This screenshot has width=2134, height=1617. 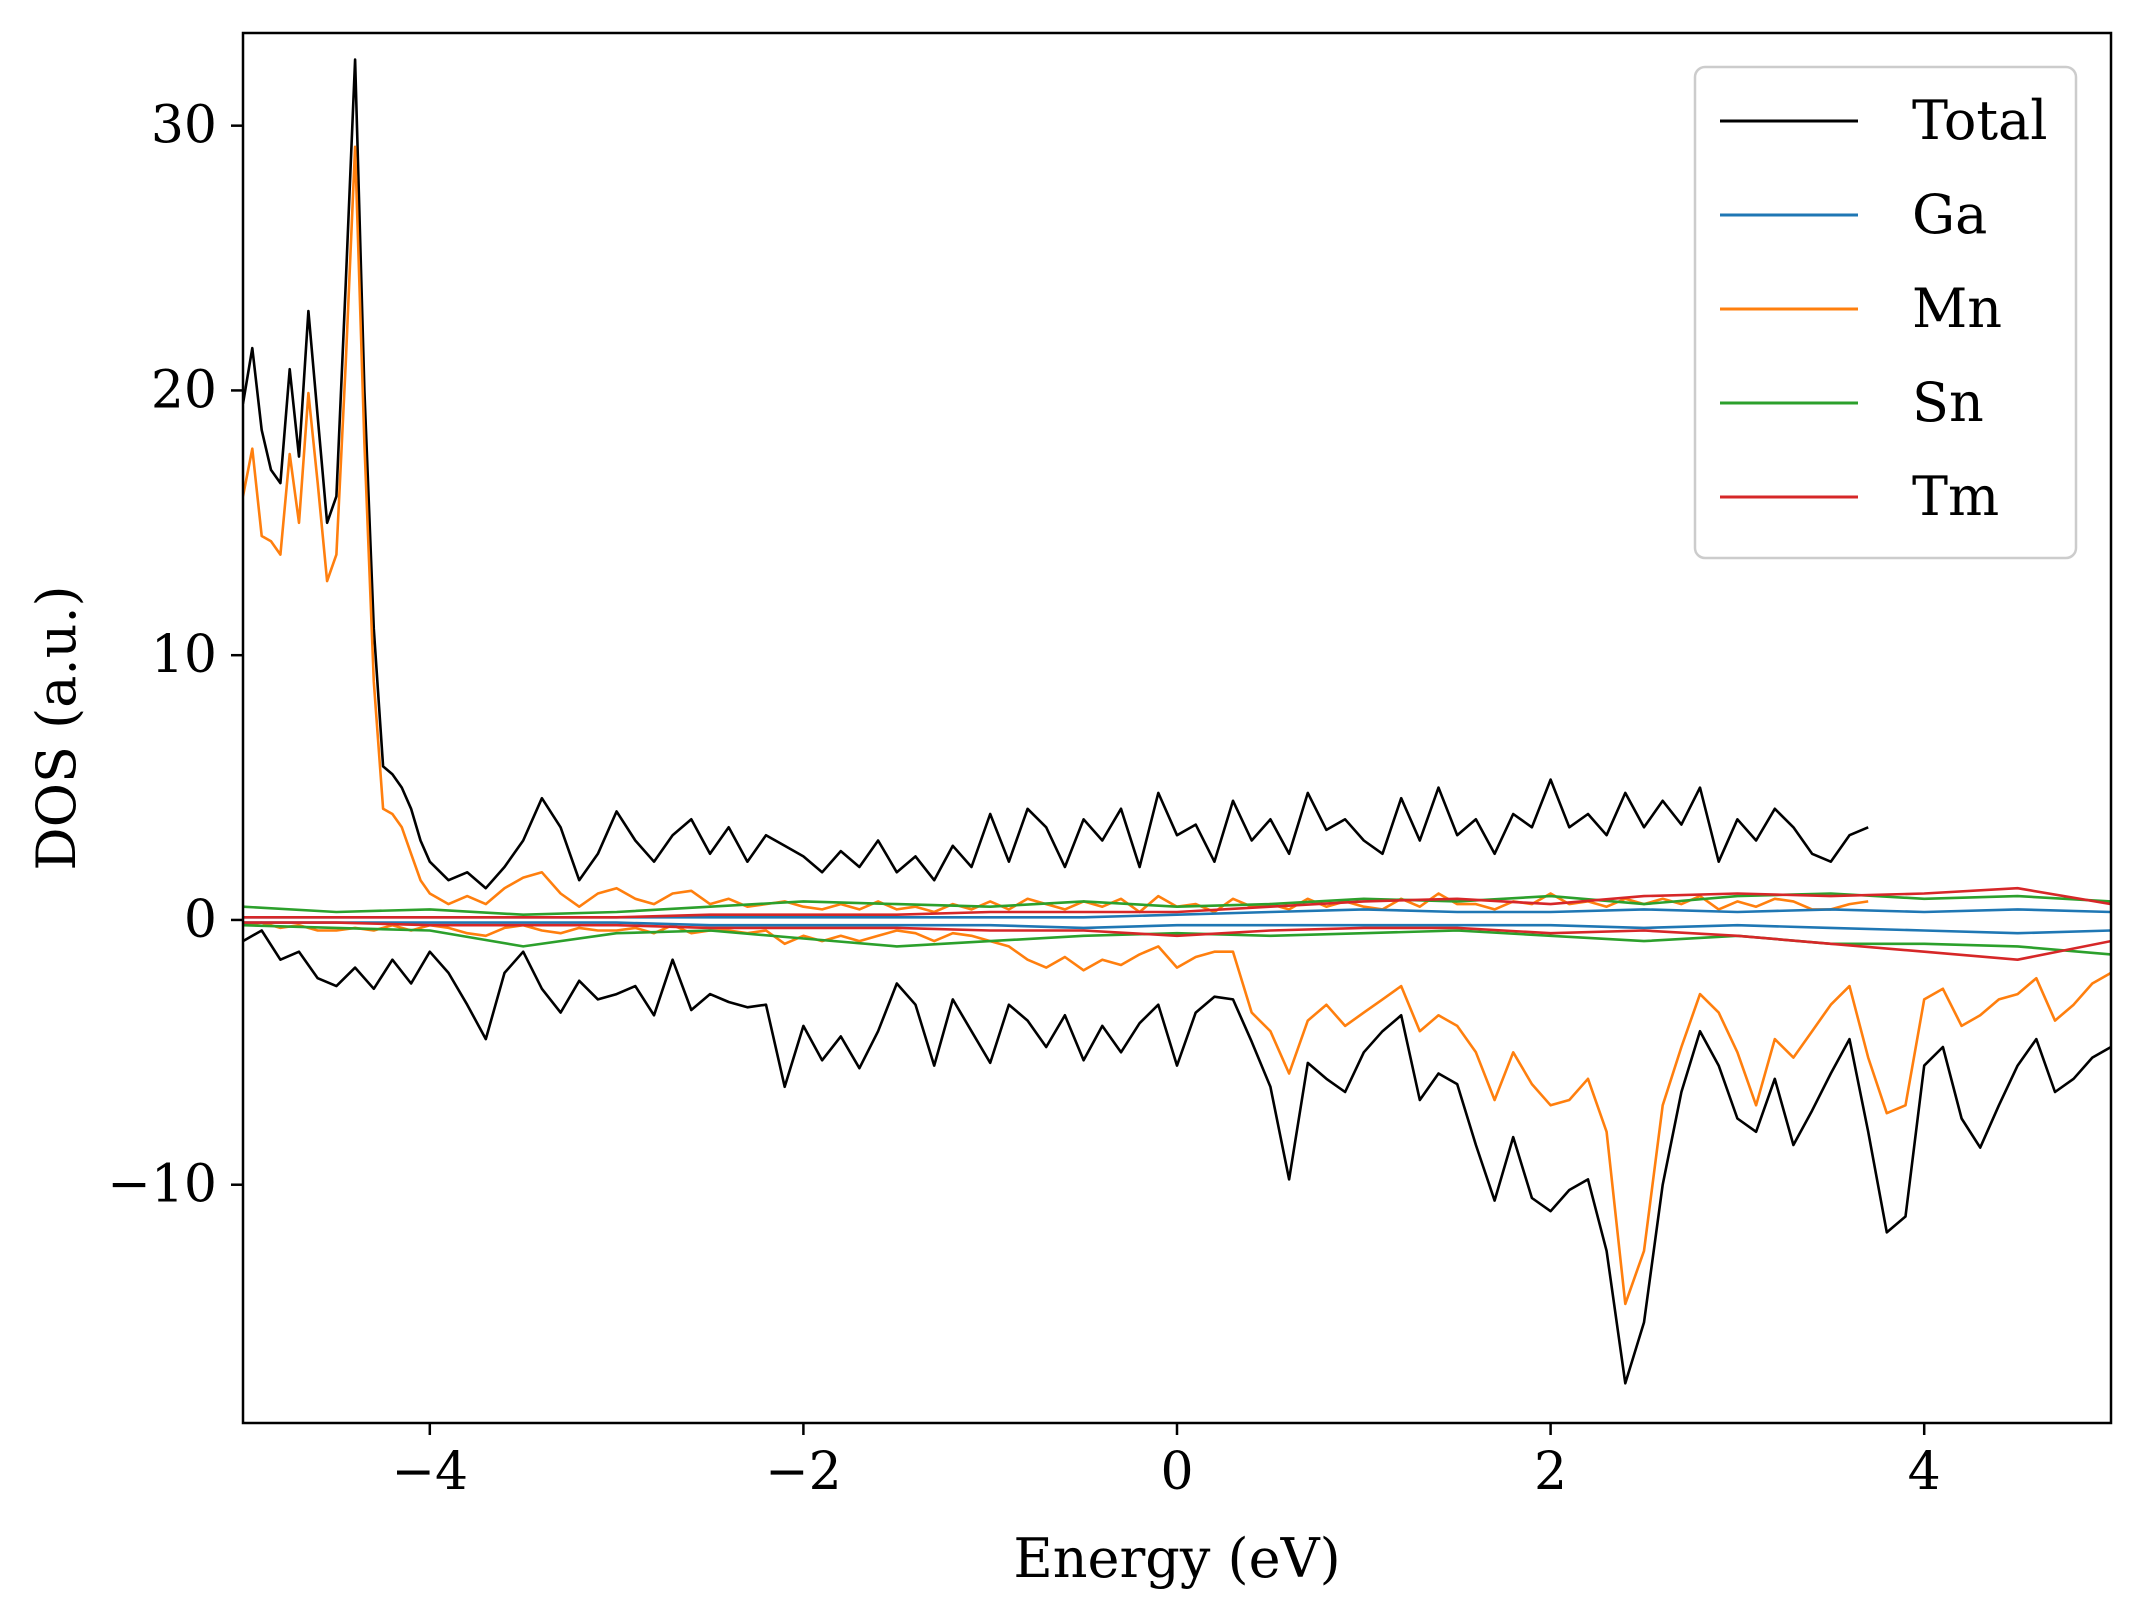 I want to click on legend-label: Total, so click(x=1980, y=120).